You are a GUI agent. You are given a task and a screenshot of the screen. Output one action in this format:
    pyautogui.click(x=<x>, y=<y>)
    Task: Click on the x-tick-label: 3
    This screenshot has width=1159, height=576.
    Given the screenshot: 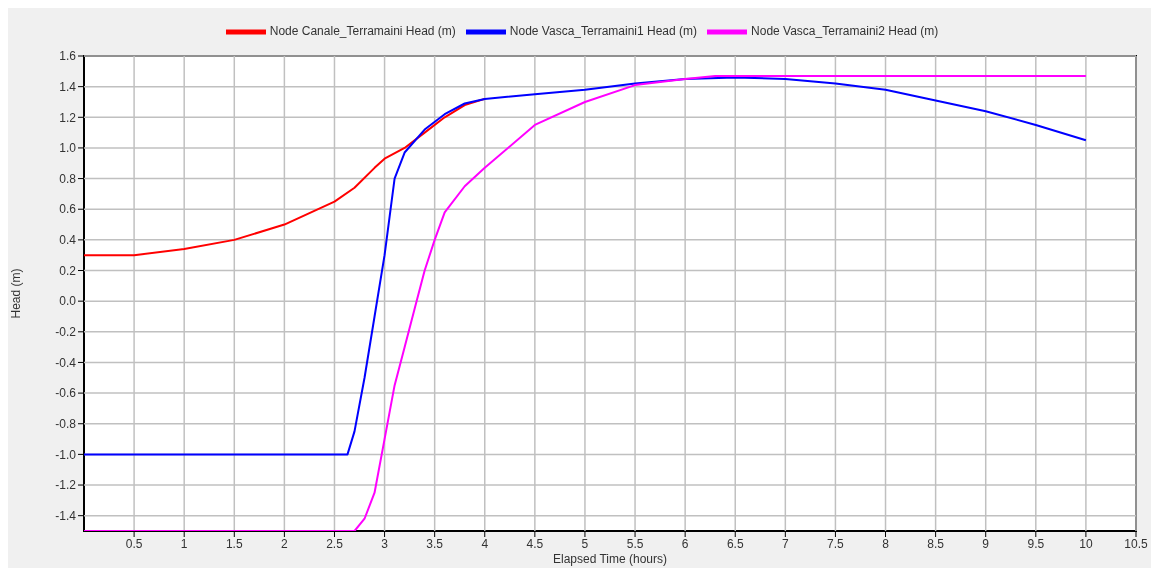 What is the action you would take?
    pyautogui.click(x=385, y=543)
    